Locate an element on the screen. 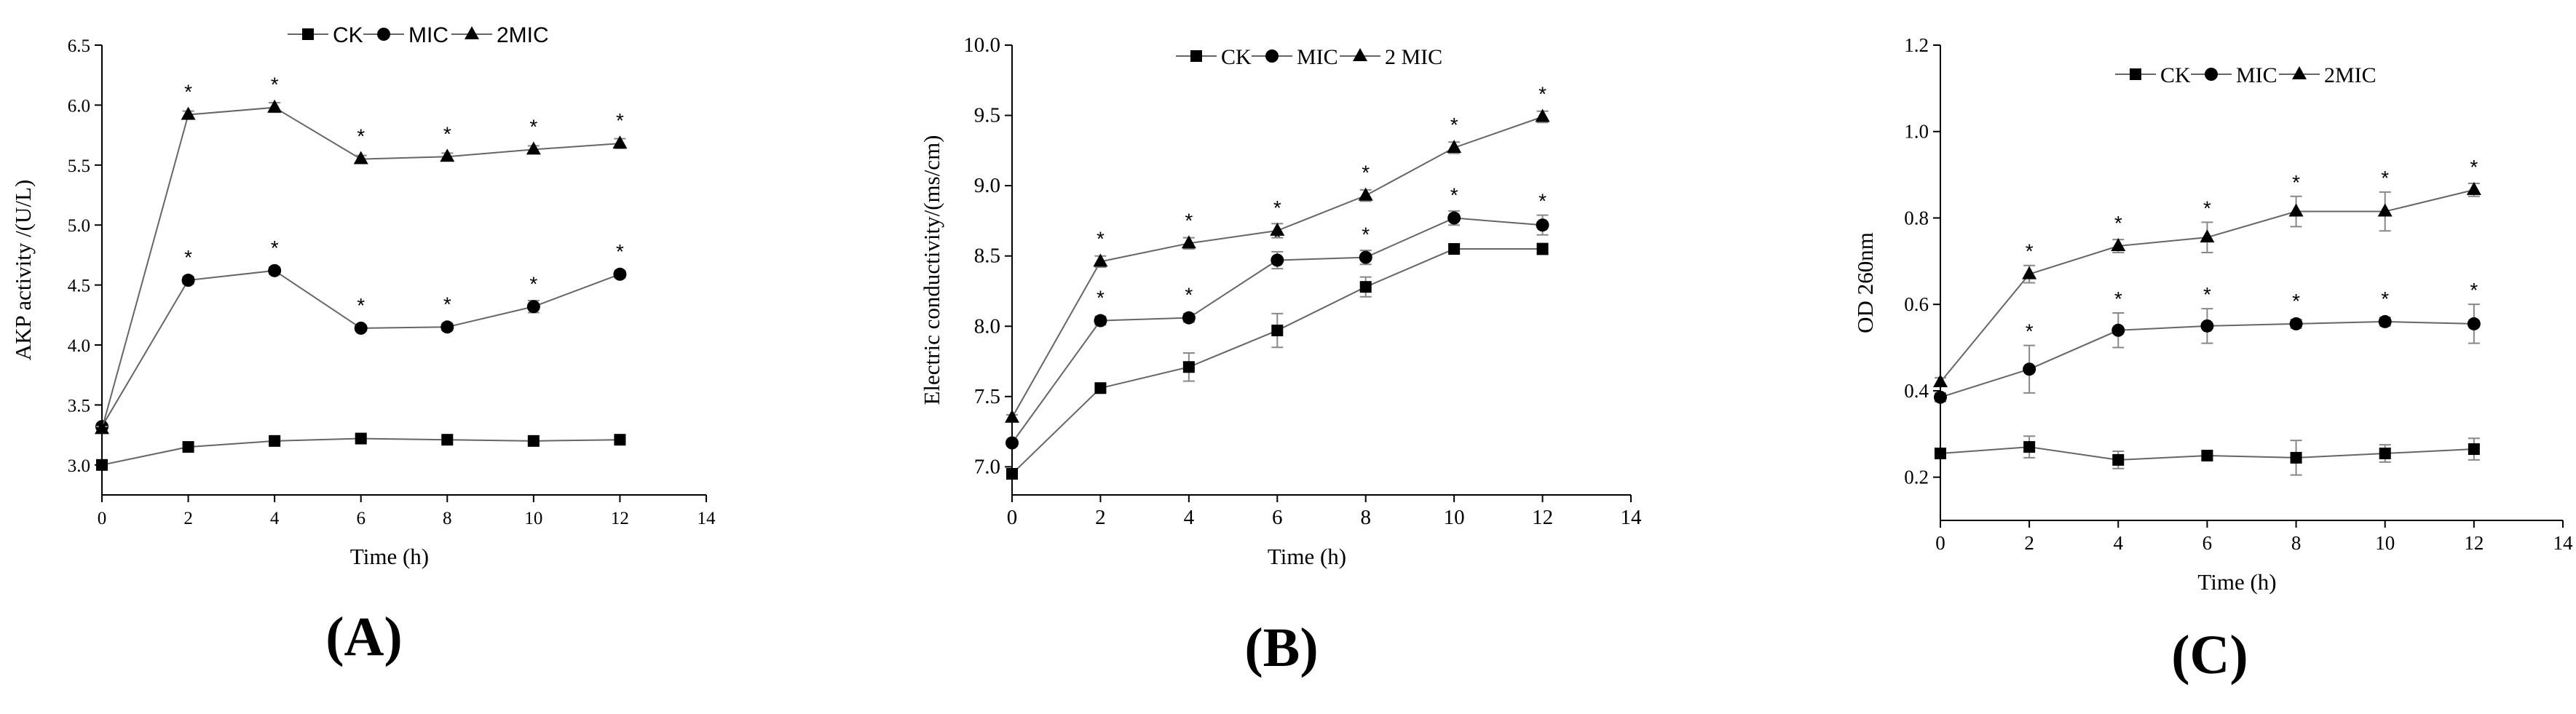  y-axis-label: Electric conductivity/(ms/cm) is located at coordinates (932, 270).